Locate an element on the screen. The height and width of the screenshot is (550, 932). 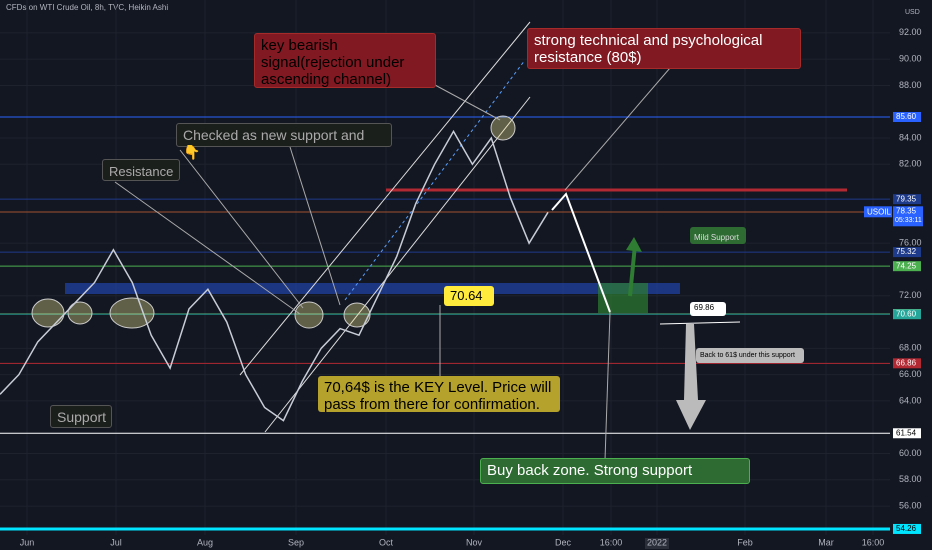
y-tick-label: 64.00 is located at coordinates (910, 400).